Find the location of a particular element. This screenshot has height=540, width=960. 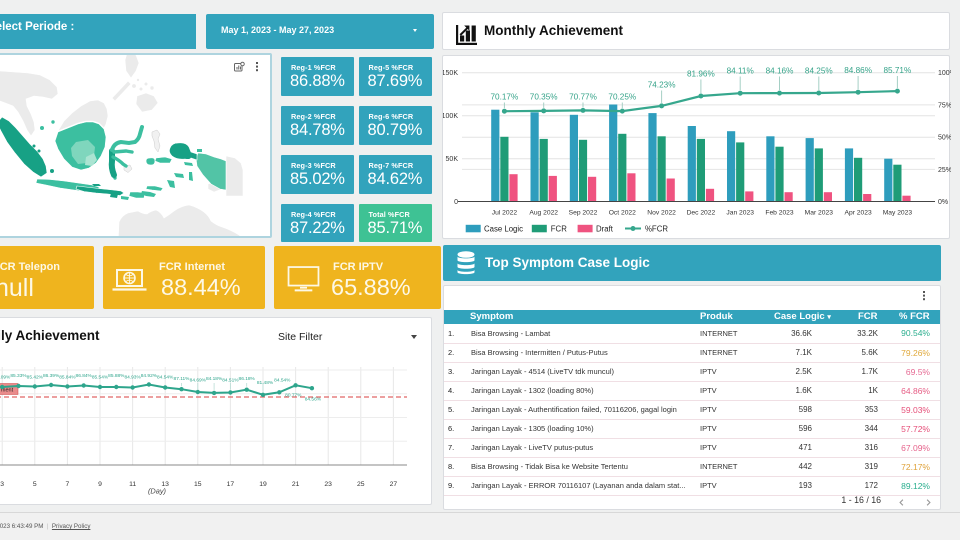

svg-text: 84.16% is located at coordinates (780, 71).